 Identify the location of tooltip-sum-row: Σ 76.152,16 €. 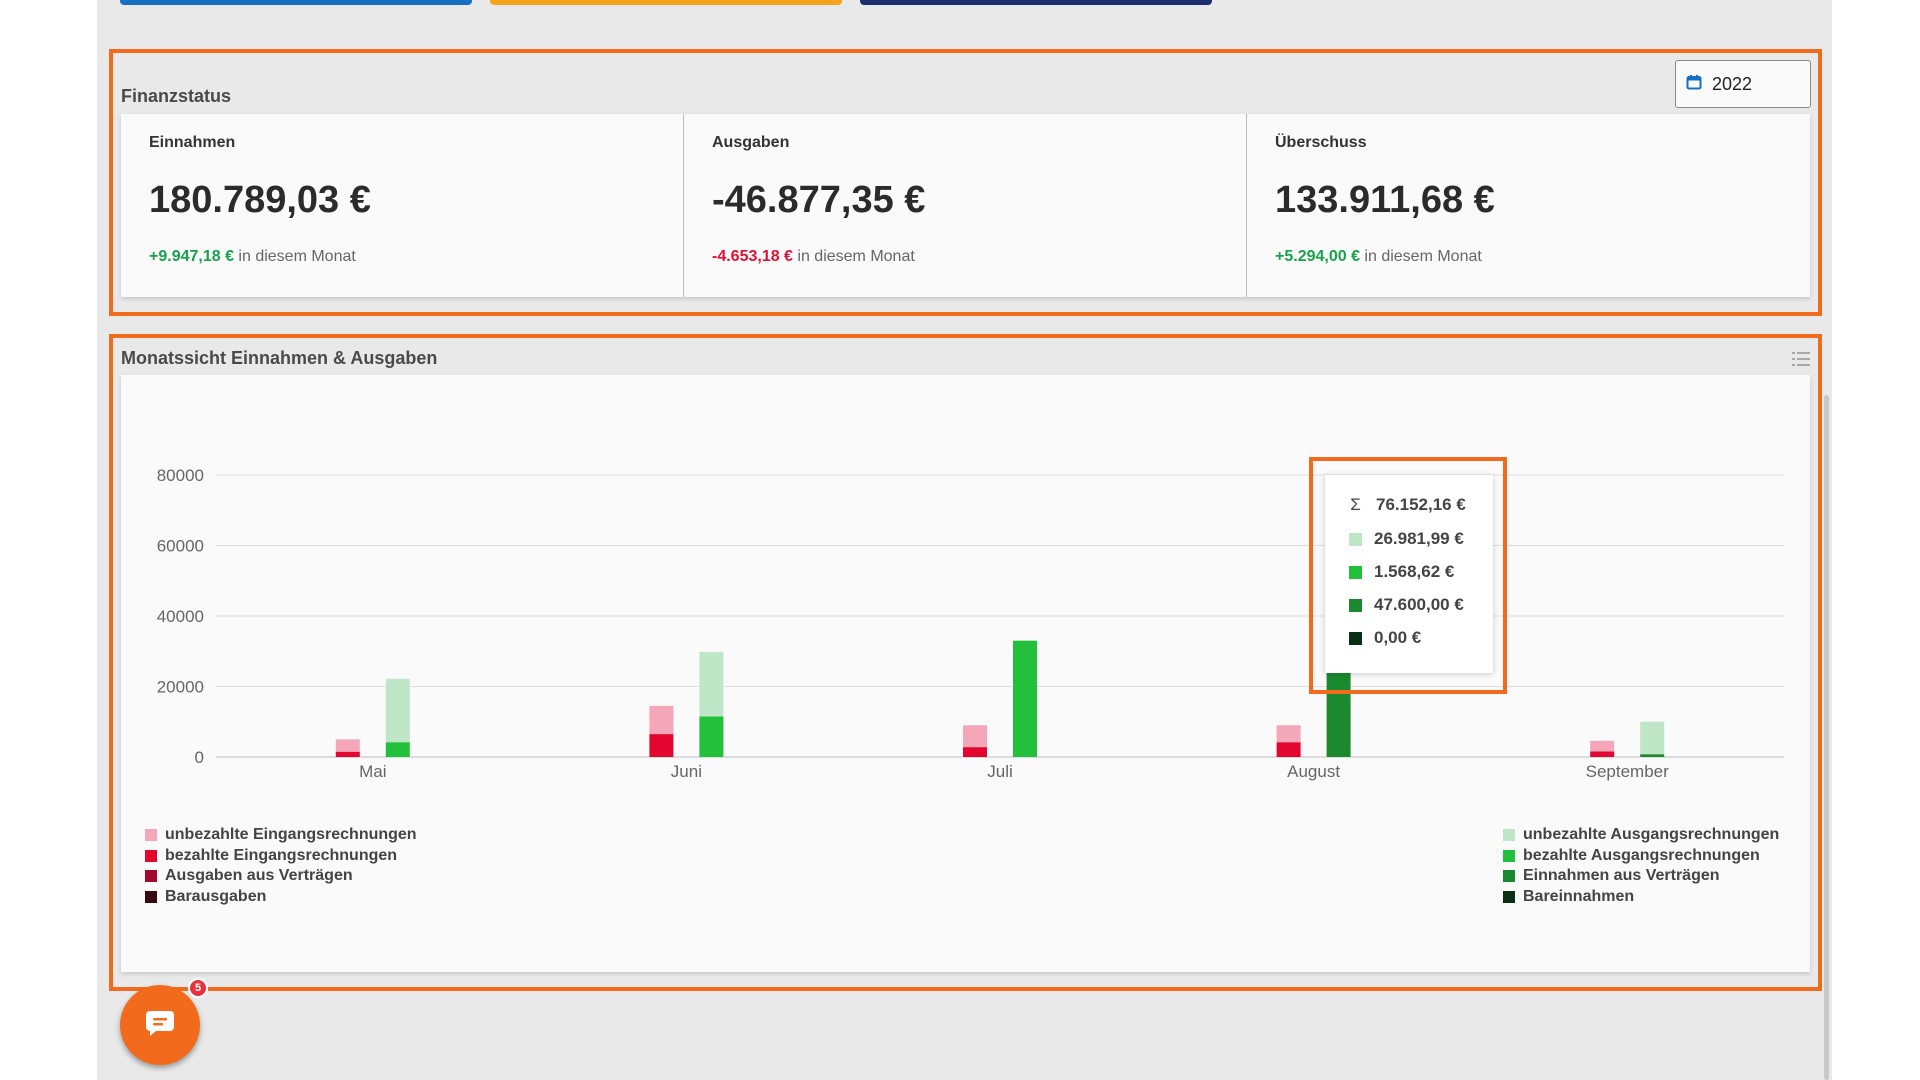
(1406, 505).